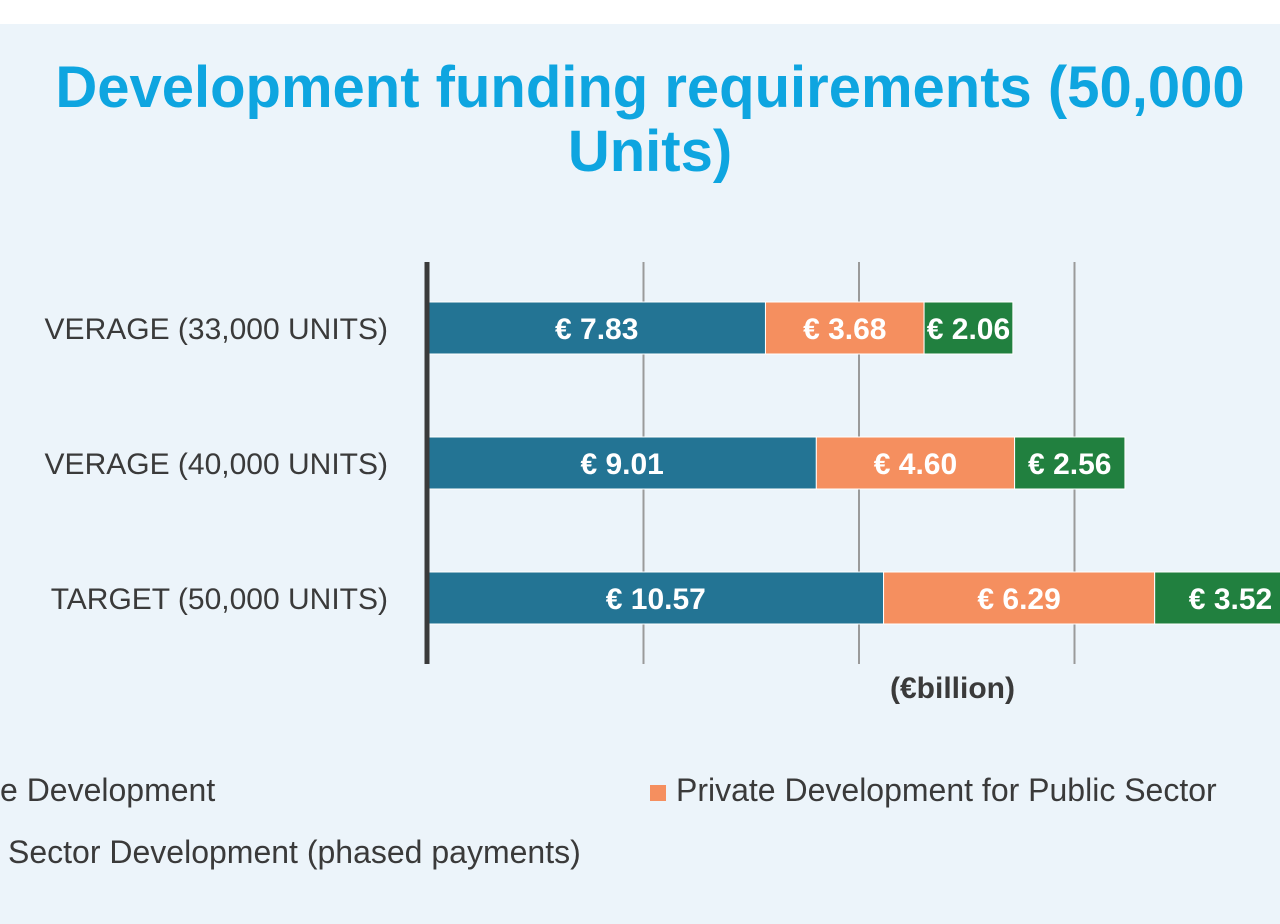  I want to click on legend-label: Private Development for Public Sector, so click(946, 790).